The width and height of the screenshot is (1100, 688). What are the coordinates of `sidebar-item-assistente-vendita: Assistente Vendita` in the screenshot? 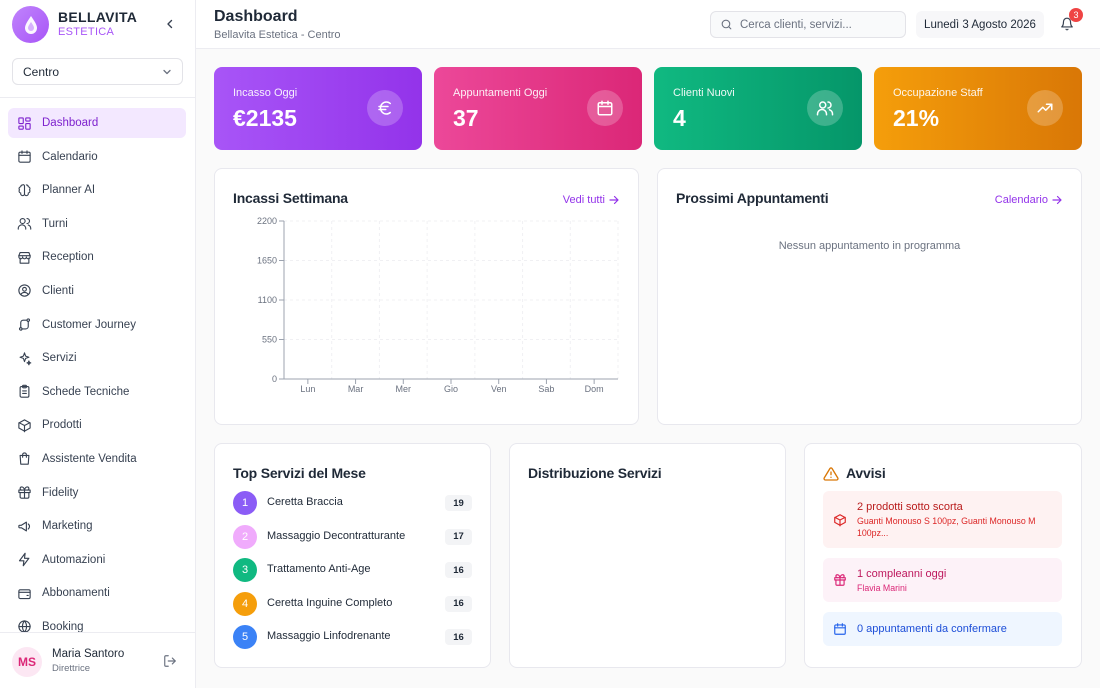 It's located at (97, 459).